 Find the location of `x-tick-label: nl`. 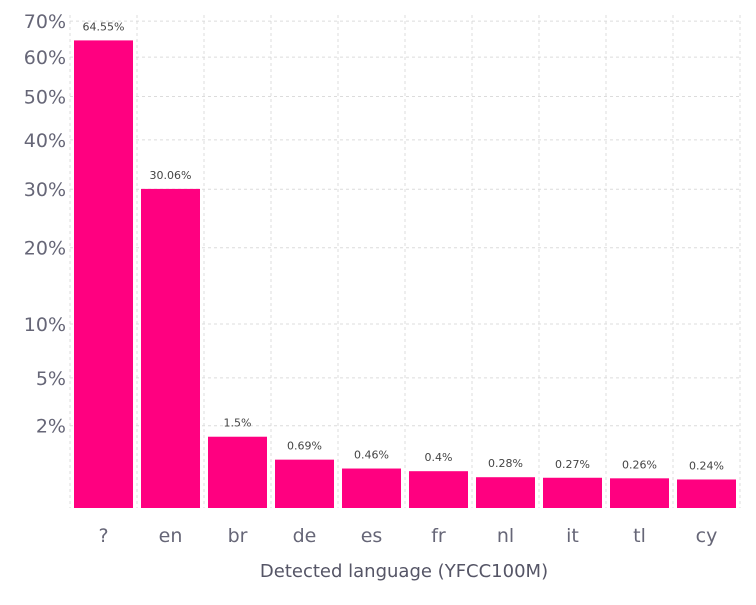

x-tick-label: nl is located at coordinates (505, 536).